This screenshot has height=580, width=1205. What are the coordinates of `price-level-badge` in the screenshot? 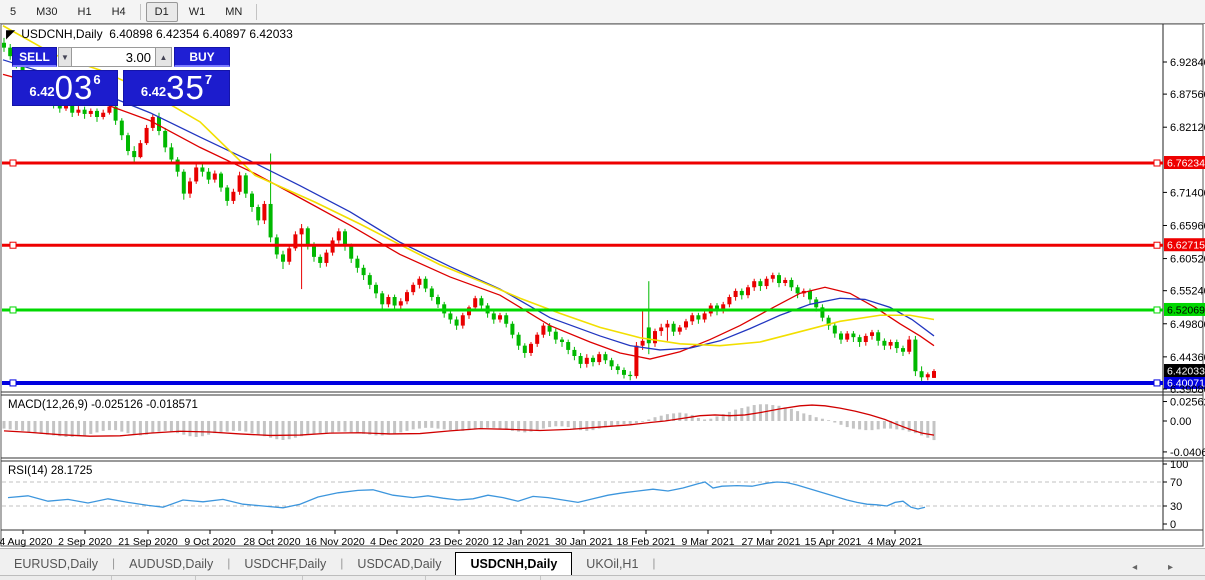 It's located at (1184, 382).